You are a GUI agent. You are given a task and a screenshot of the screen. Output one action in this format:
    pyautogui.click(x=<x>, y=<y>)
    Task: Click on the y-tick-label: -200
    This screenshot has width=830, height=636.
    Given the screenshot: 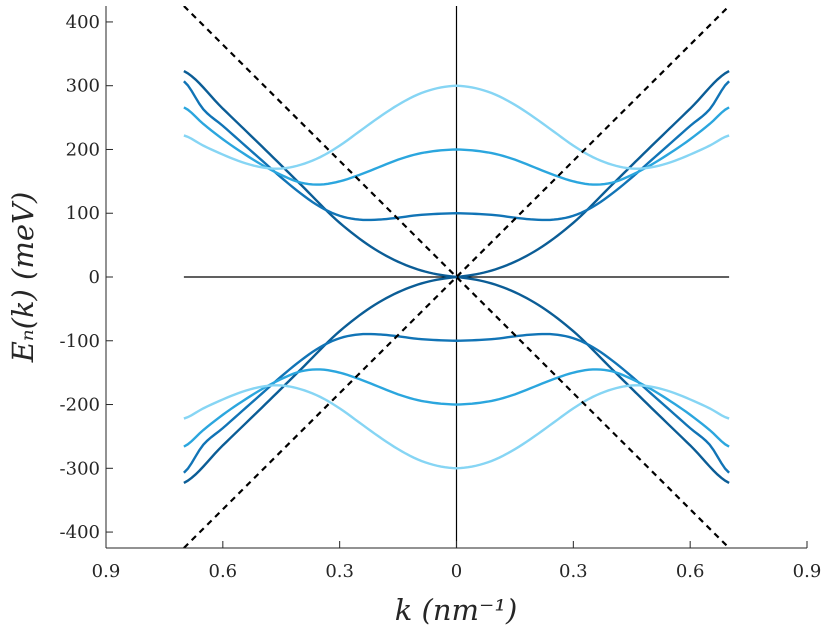 What is the action you would take?
    pyautogui.click(x=80, y=405)
    